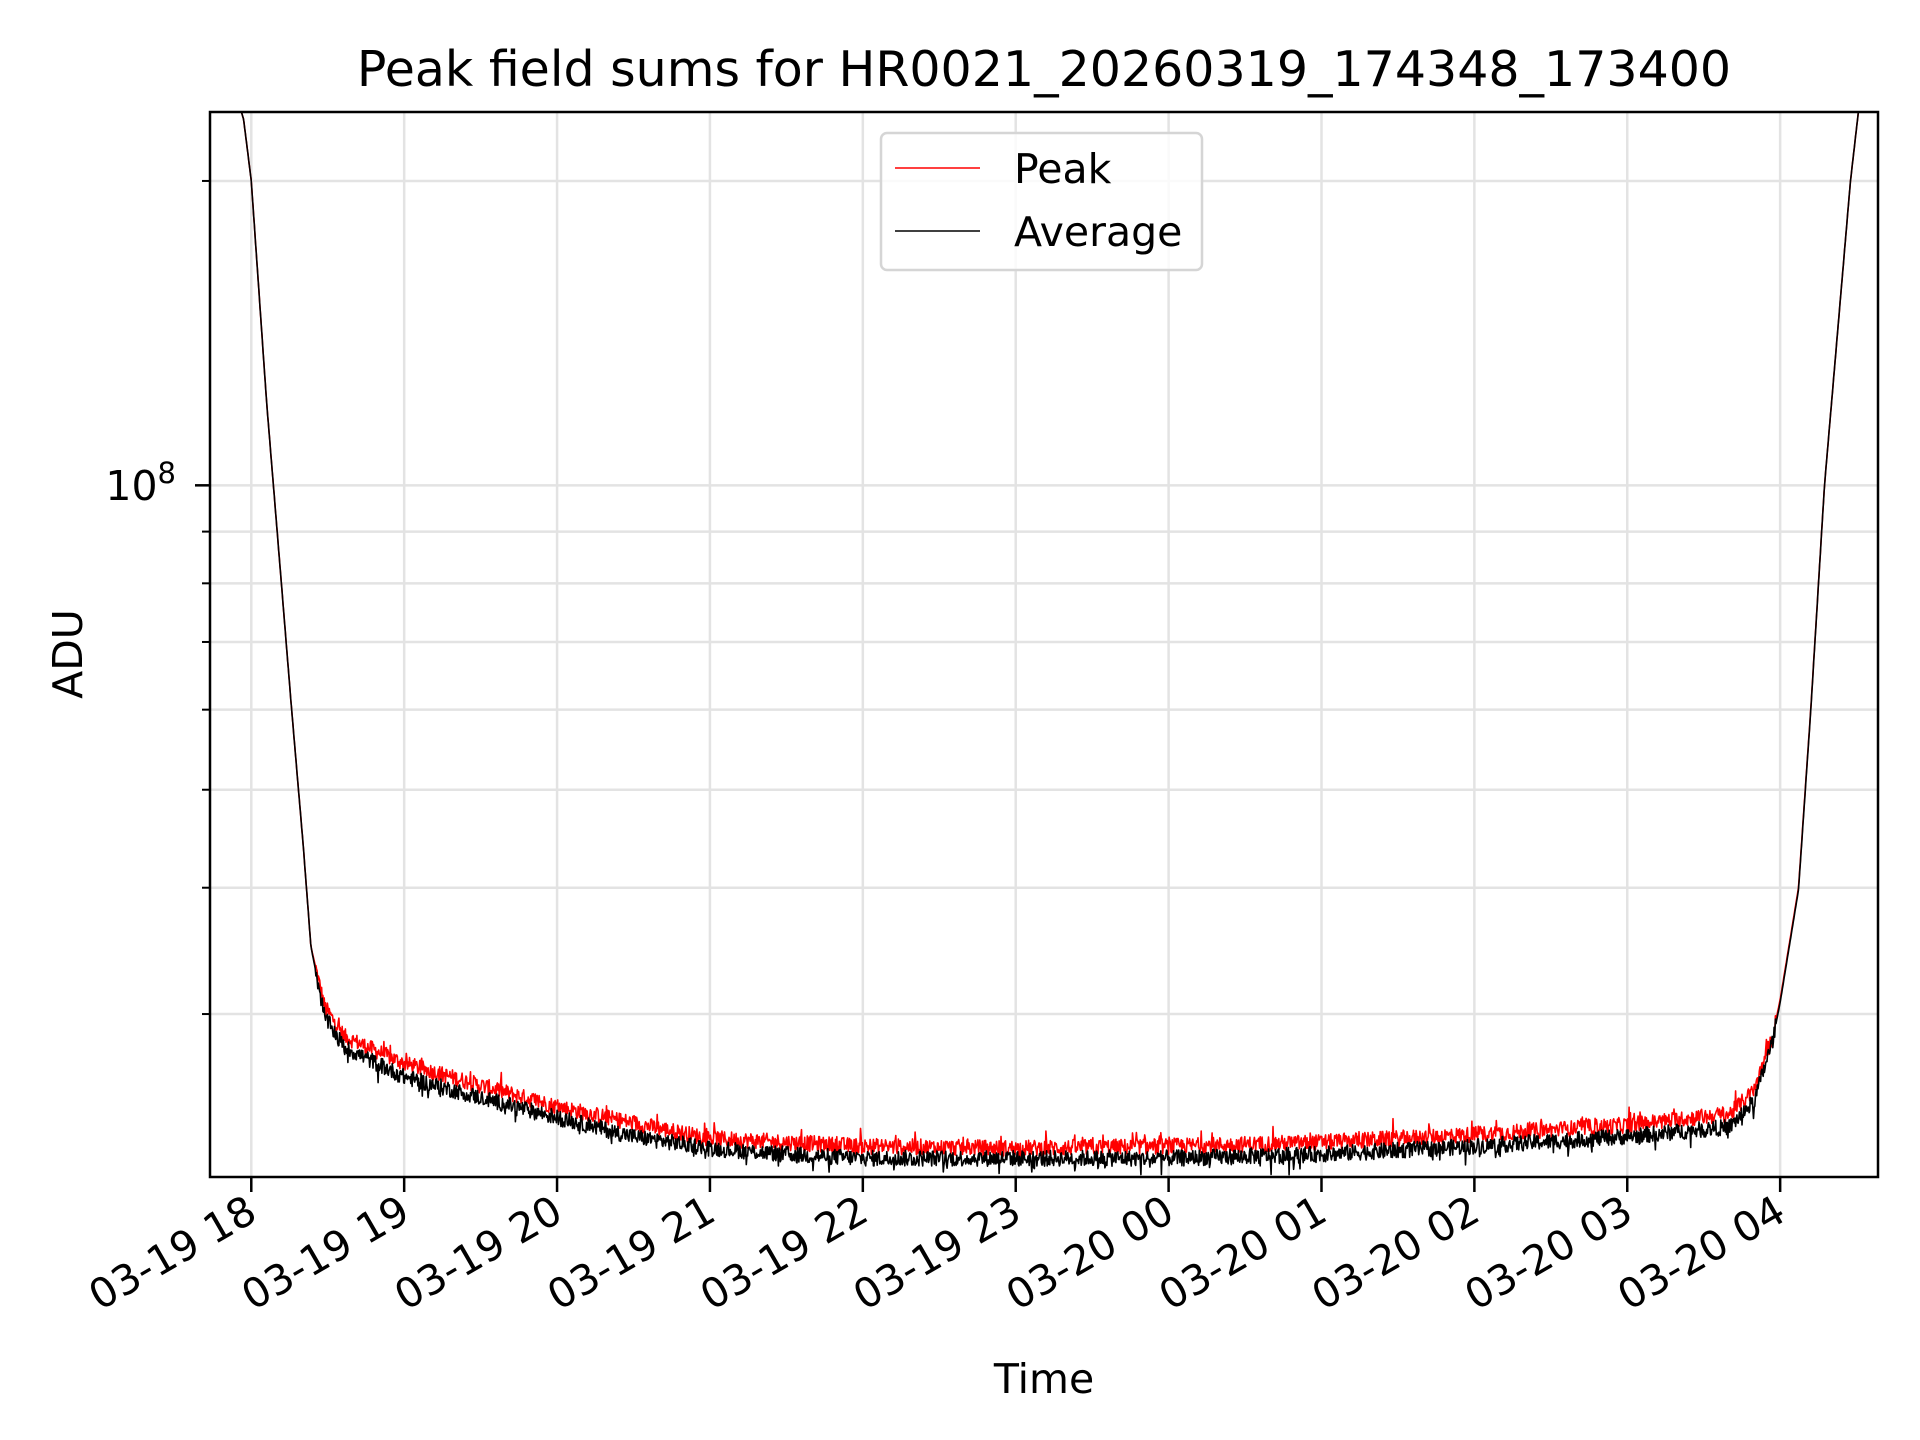 This screenshot has width=1920, height=1440. What do you see at coordinates (1063, 169) in the screenshot?
I see `legend-peak-label: Peak` at bounding box center [1063, 169].